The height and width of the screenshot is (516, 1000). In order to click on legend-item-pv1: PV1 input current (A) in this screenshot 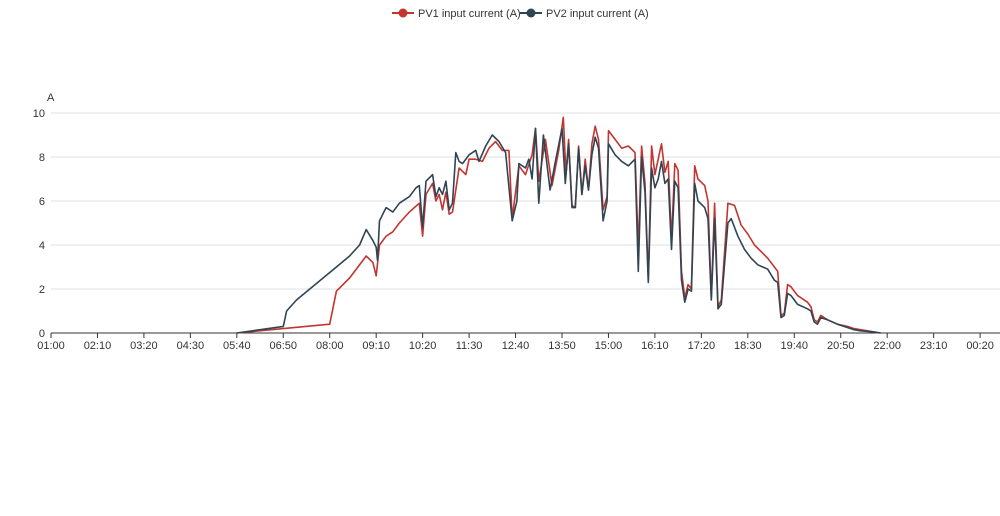, I will do `click(456, 14)`.